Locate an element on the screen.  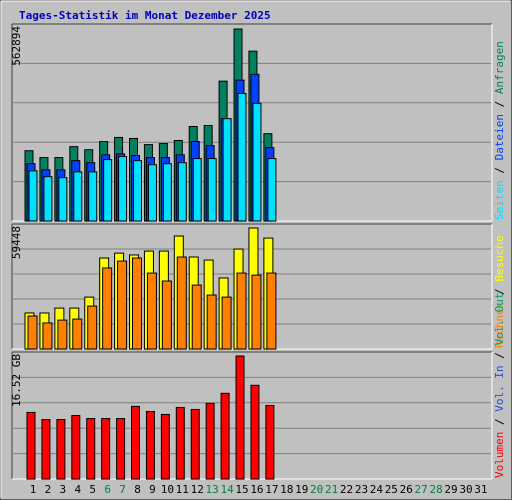
legend-entry: Vol. In is located at coordinates (499, 388).